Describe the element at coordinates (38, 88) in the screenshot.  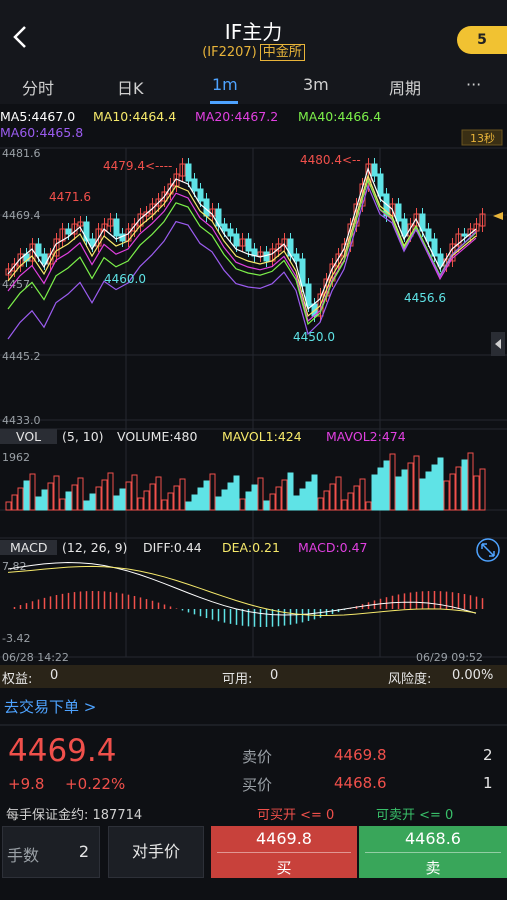
I see `tab-timeshare: 分时` at that location.